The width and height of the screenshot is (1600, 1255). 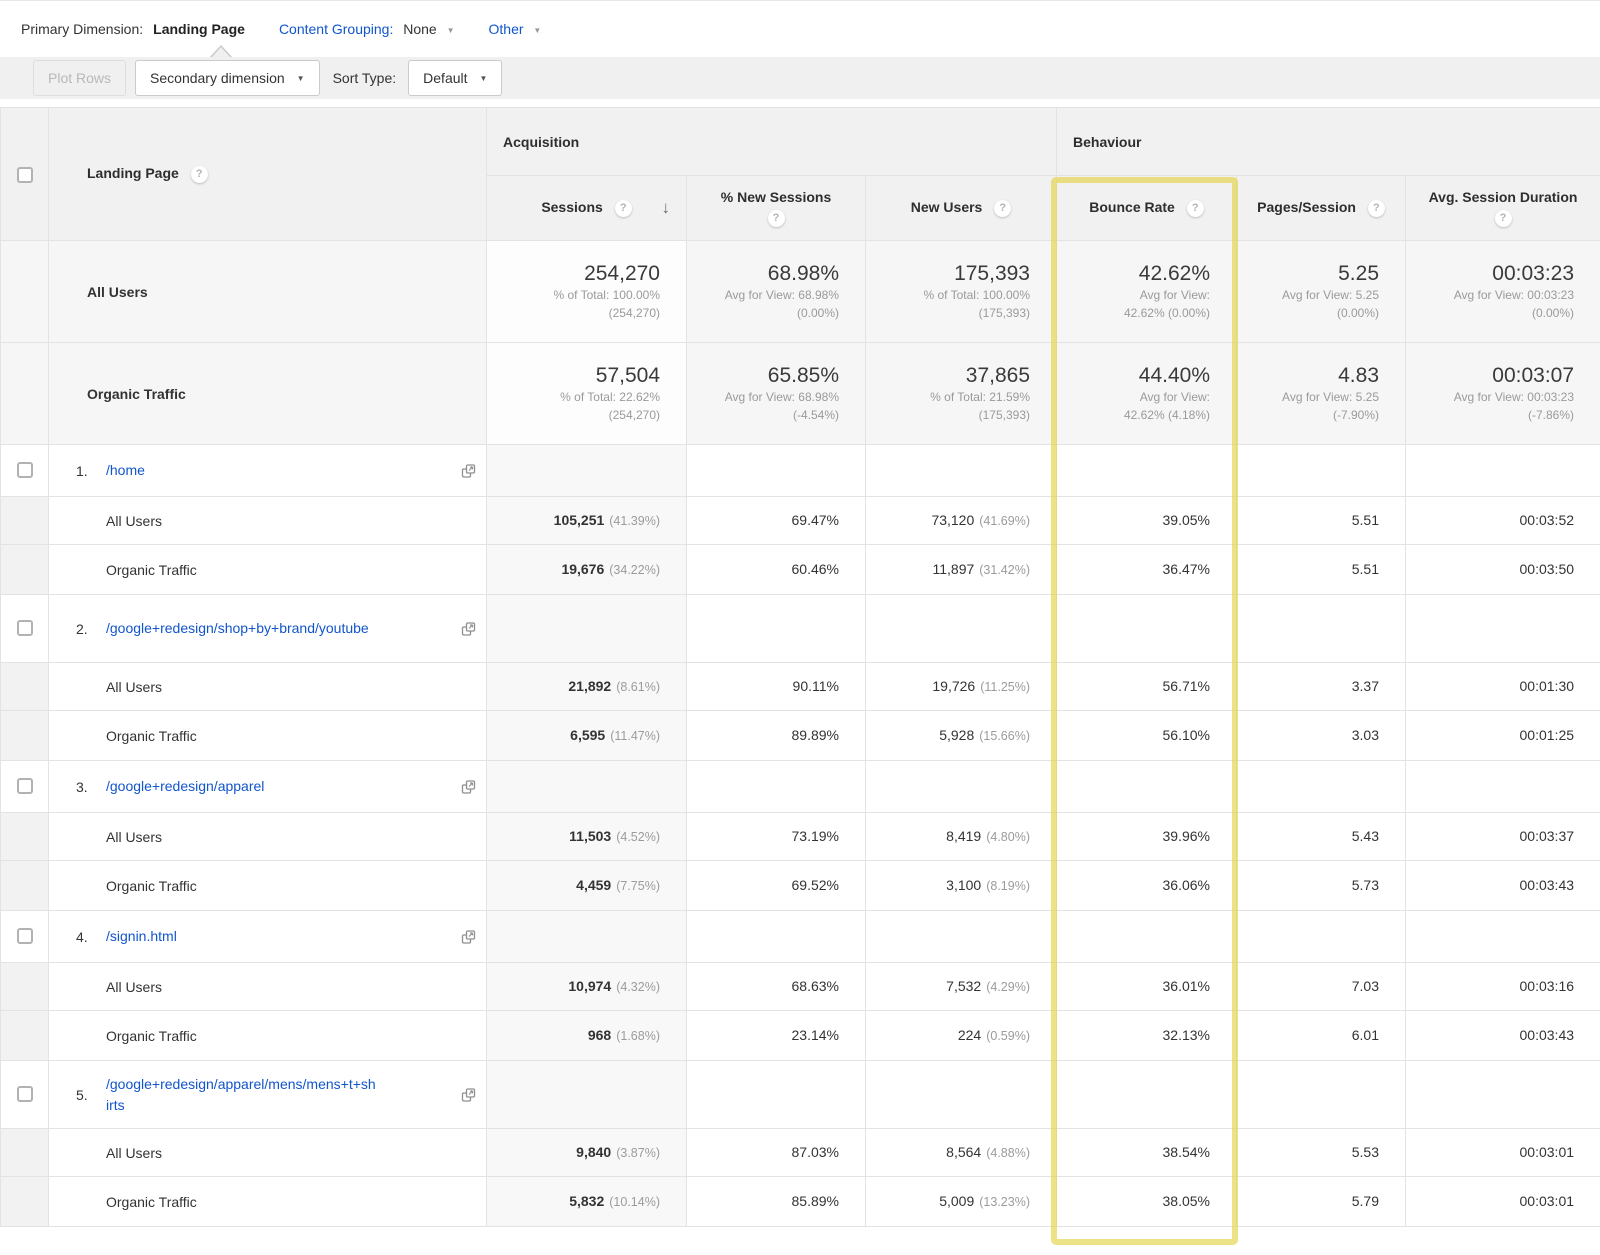 What do you see at coordinates (455, 78) in the screenshot?
I see `sort-type-select: Default ▼` at bounding box center [455, 78].